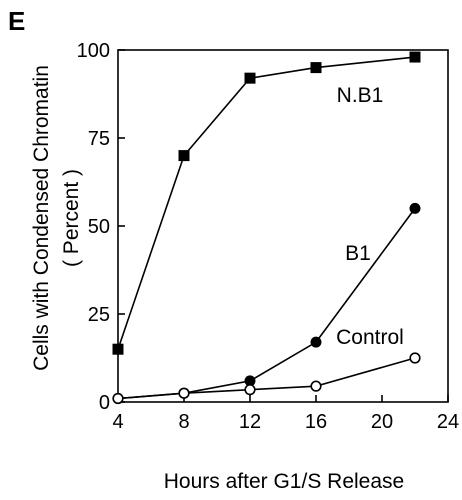 This screenshot has width=462, height=500. What do you see at coordinates (93, 51) in the screenshot?
I see `y-tick-label: 100` at bounding box center [93, 51].